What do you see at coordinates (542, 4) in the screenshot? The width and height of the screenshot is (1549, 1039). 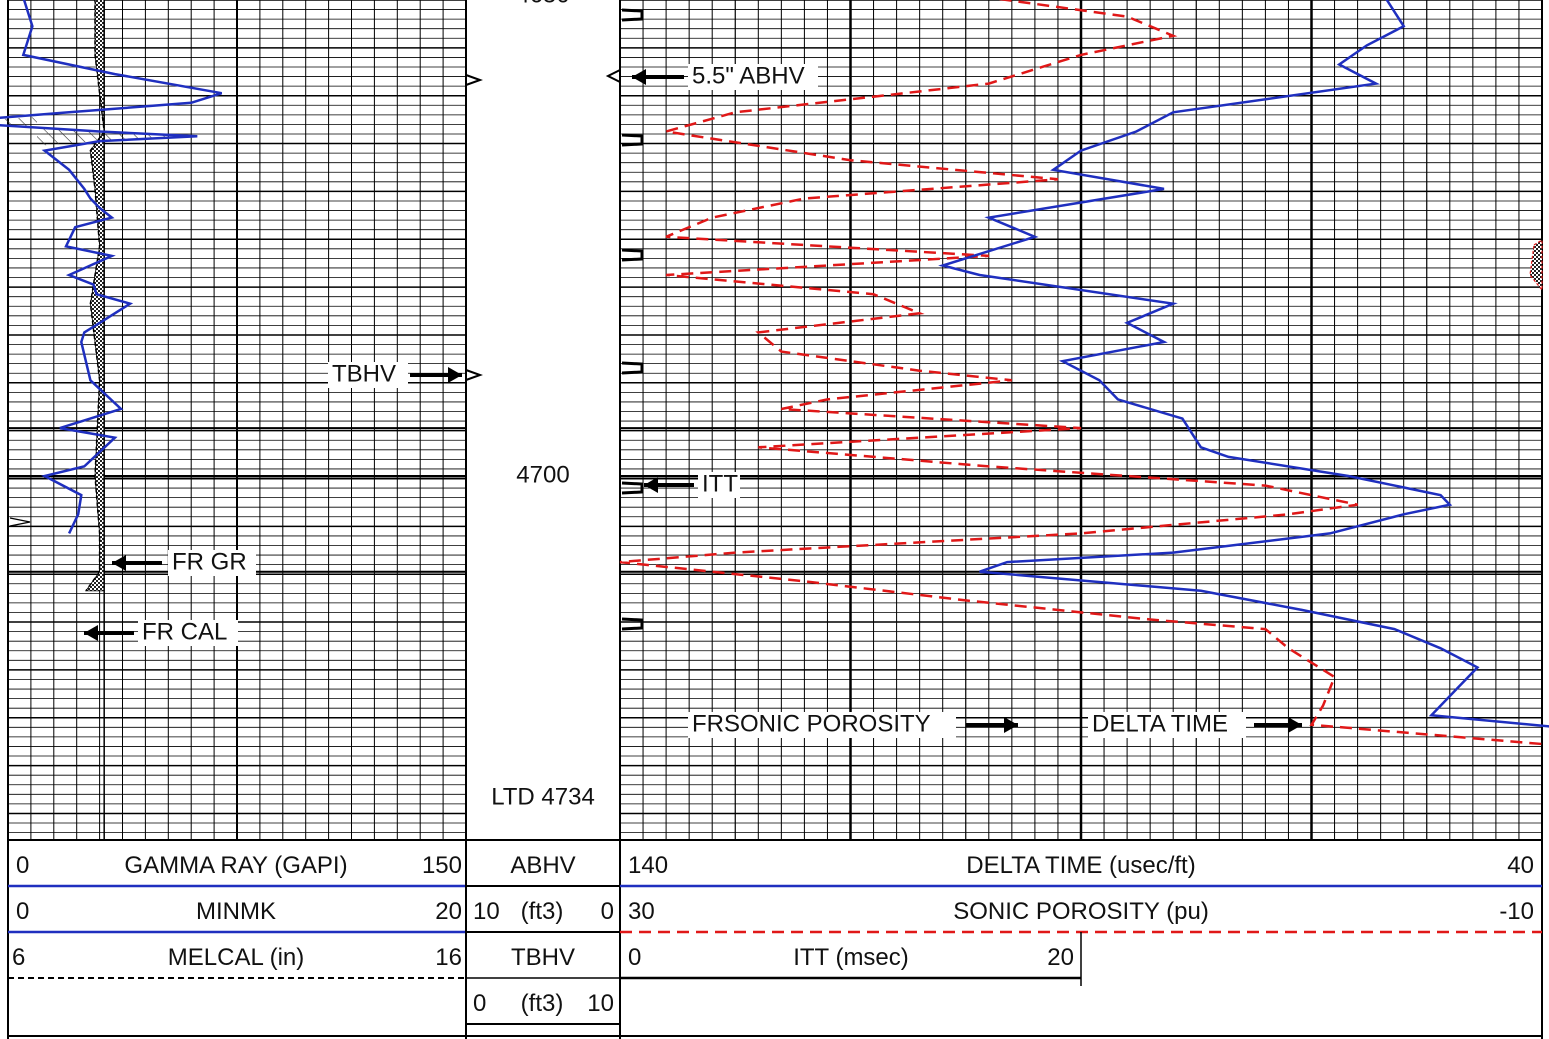 I see `depth-label-4650: 4650` at bounding box center [542, 4].